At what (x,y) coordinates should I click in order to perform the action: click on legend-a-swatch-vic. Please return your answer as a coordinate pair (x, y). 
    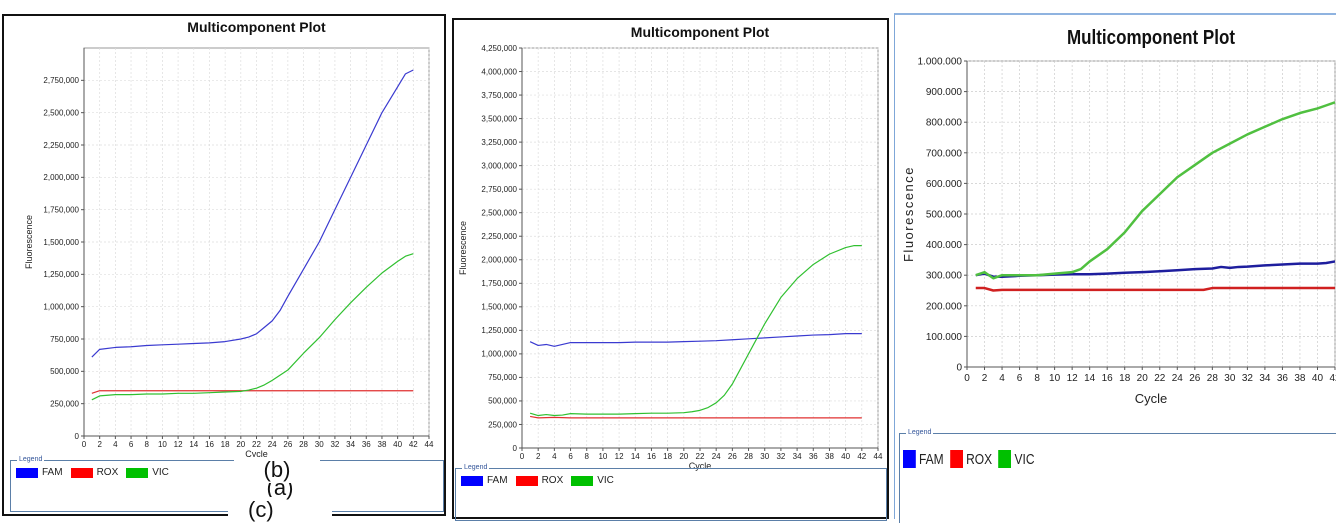
    Looking at the image, I should click on (137, 472).